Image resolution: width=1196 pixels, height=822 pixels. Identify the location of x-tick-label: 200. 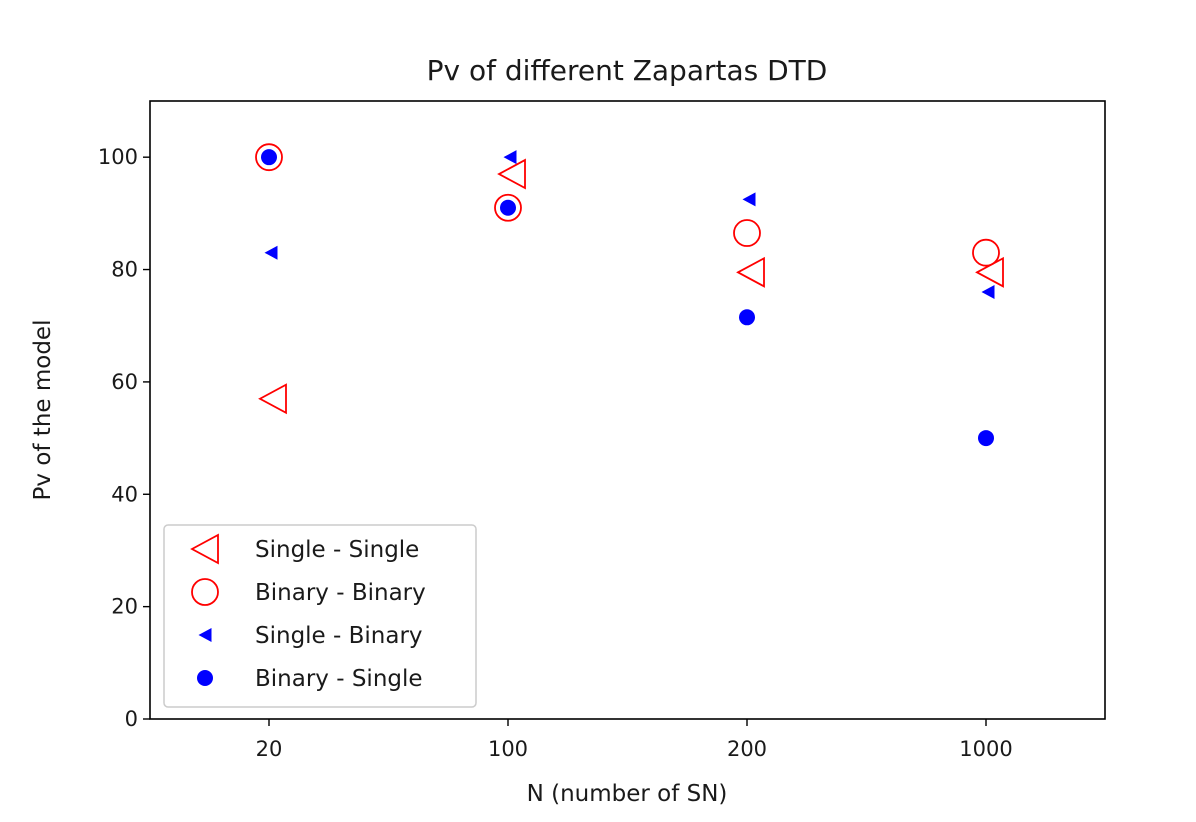
(747, 749).